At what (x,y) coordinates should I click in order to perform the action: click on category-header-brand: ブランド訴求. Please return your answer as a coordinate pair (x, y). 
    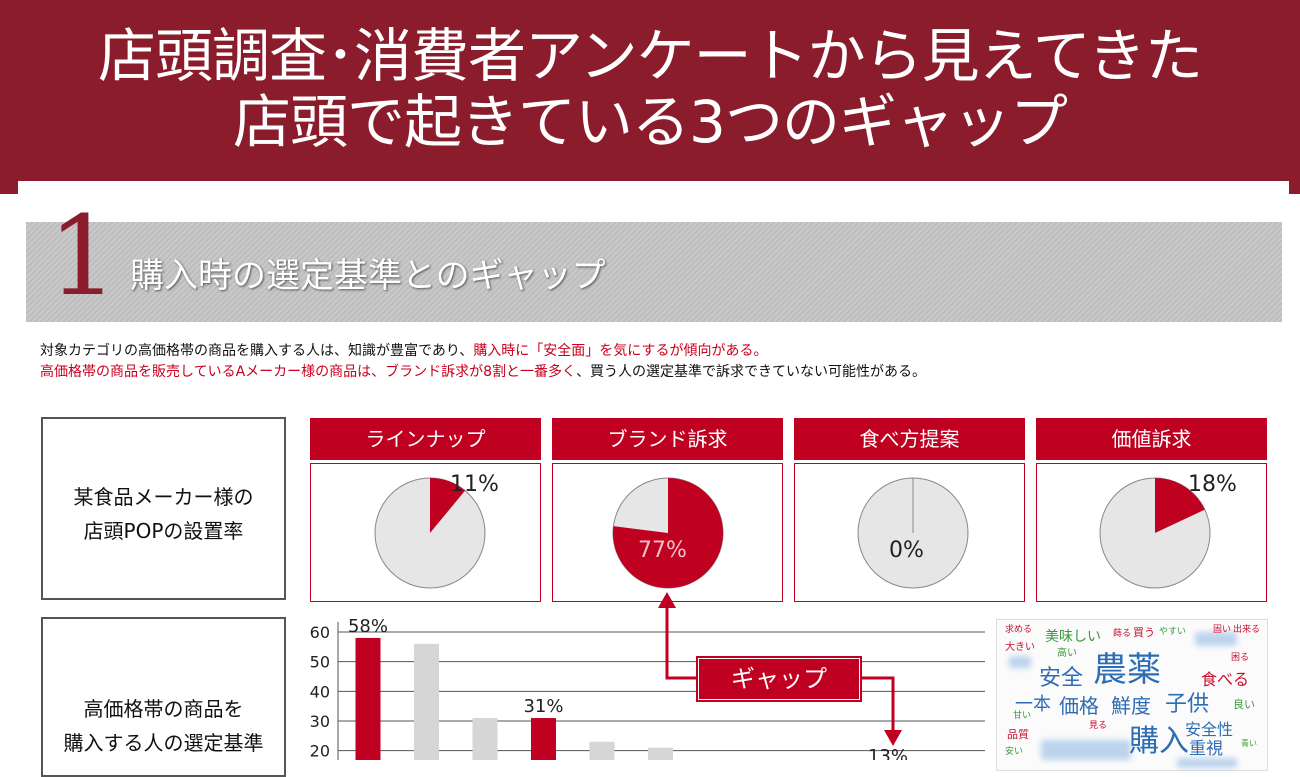
    Looking at the image, I should click on (667, 439).